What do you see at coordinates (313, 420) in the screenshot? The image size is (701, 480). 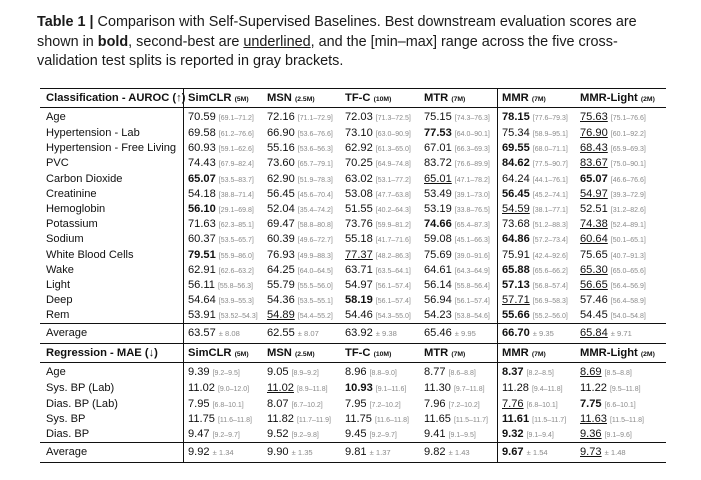 I see `score-range: [11.7–11.9]` at bounding box center [313, 420].